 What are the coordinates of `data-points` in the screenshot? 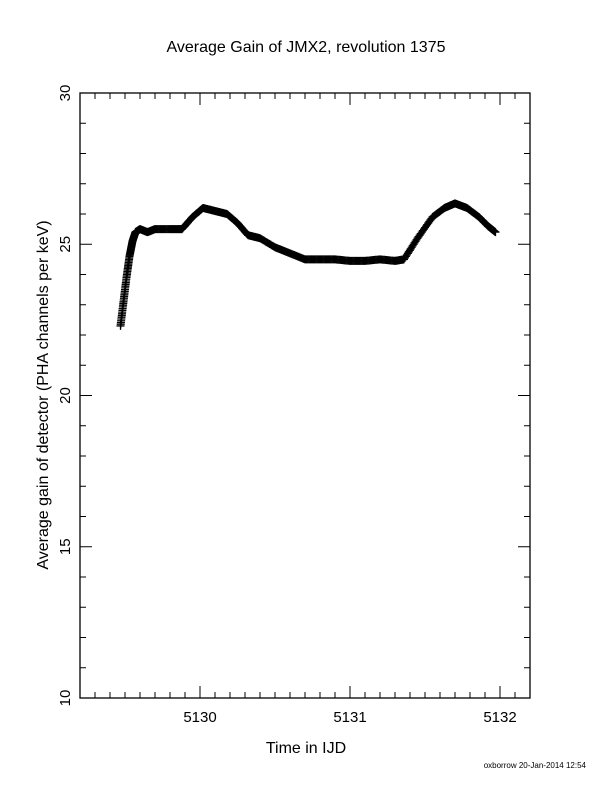 It's located at (308, 264).